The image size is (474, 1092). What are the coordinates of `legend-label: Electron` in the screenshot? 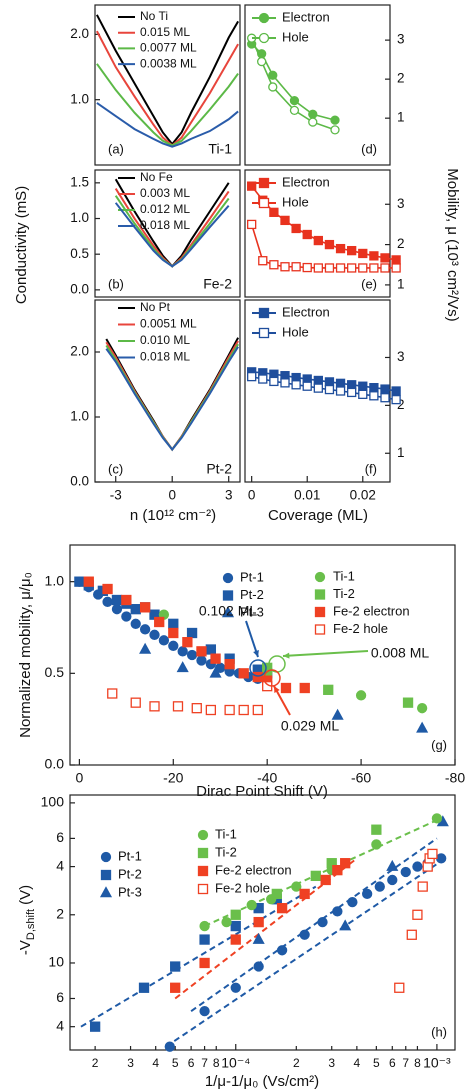 It's located at (306, 181).